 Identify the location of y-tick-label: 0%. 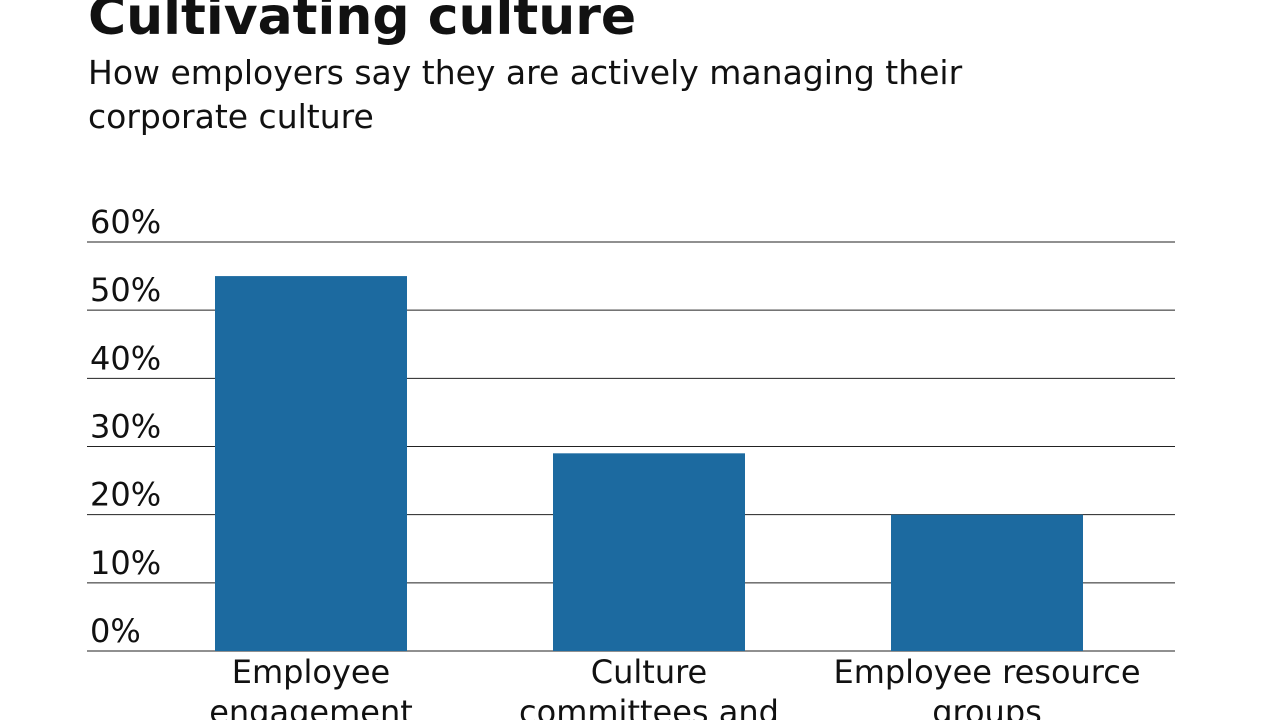
(115, 631).